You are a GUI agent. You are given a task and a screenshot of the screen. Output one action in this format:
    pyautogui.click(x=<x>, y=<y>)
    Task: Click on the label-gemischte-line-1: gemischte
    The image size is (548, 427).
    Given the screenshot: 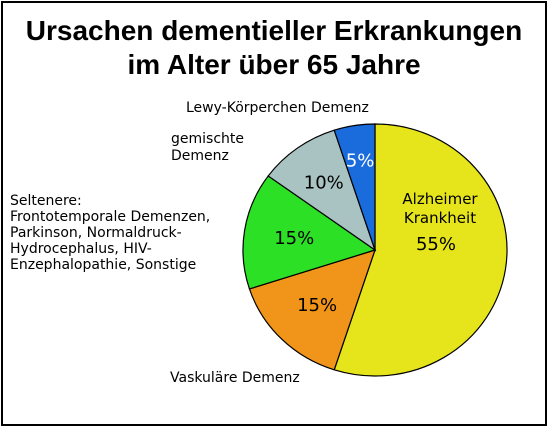 What is the action you would take?
    pyautogui.click(x=207, y=139)
    